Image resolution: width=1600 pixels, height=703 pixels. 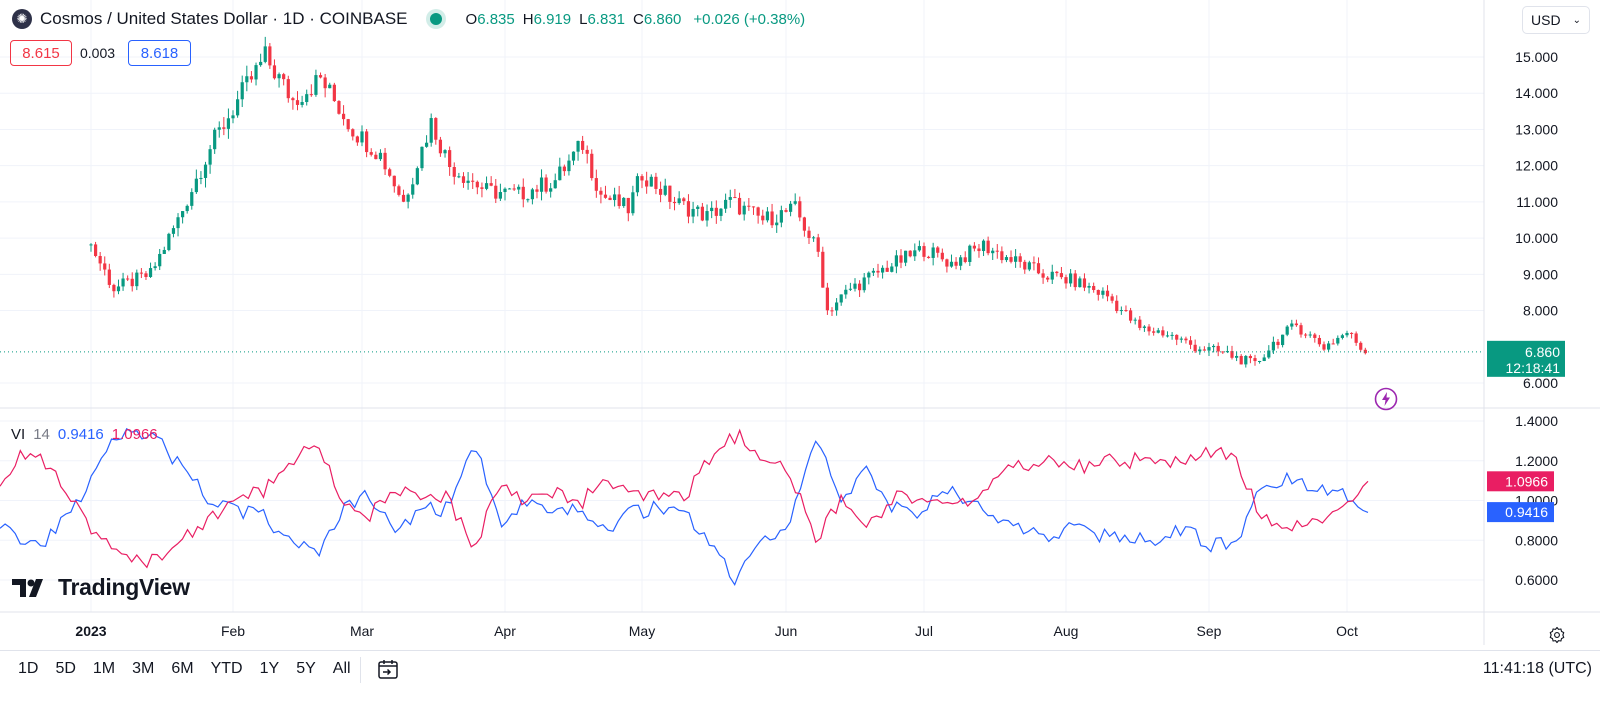 What do you see at coordinates (28, 668) in the screenshot?
I see `range-button-1d: 1D` at bounding box center [28, 668].